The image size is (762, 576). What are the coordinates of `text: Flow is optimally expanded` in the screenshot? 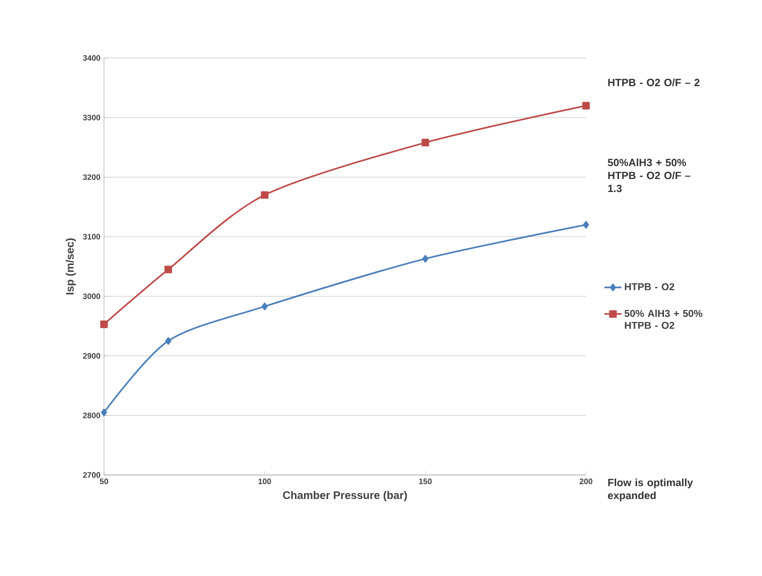 It's located at (650, 490).